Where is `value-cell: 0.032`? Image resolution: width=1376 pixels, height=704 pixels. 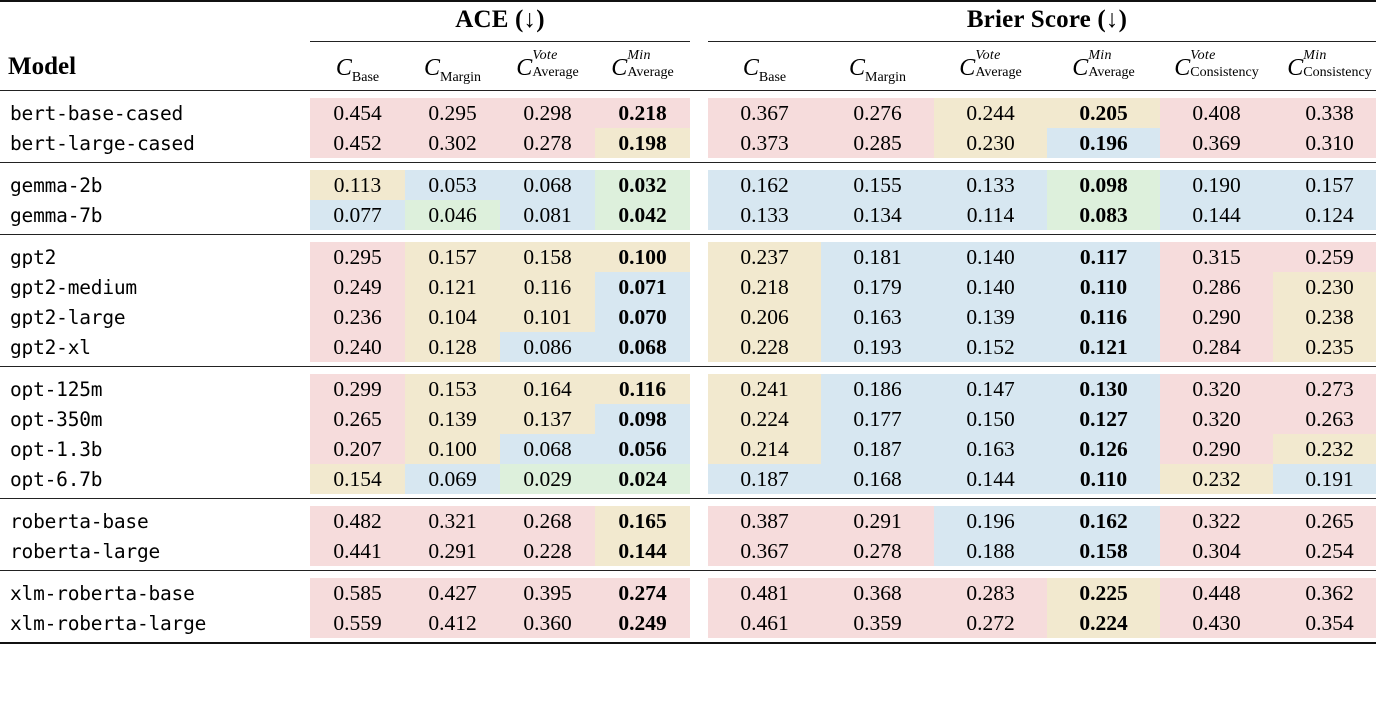 value-cell: 0.032 is located at coordinates (642, 185).